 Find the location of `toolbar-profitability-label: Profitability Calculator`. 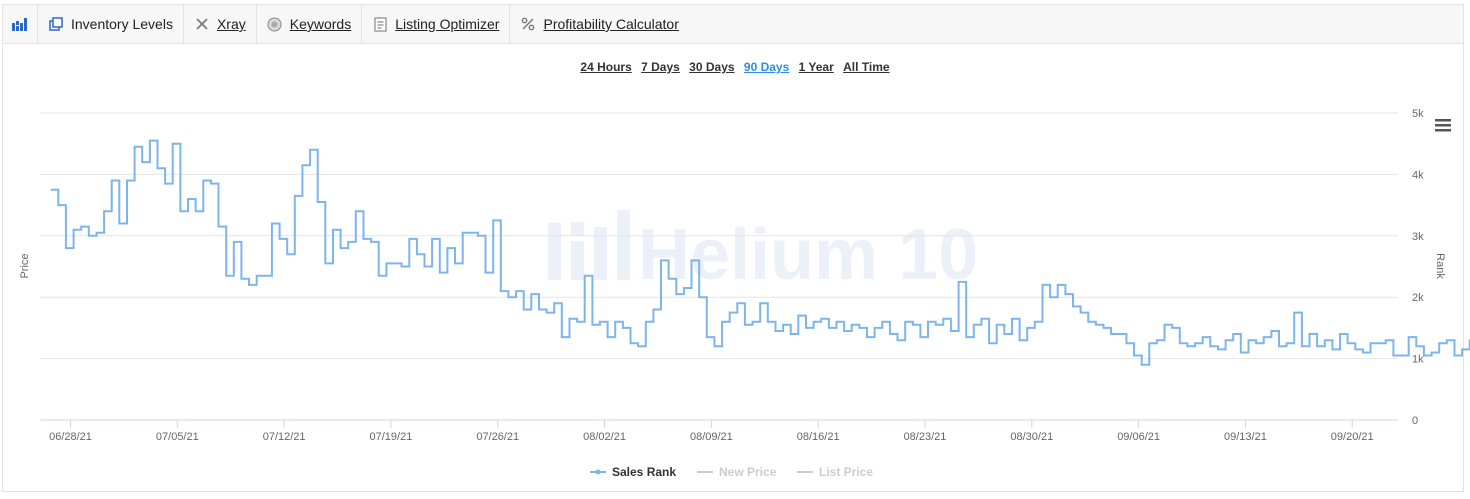

toolbar-profitability-label: Profitability Calculator is located at coordinates (611, 24).